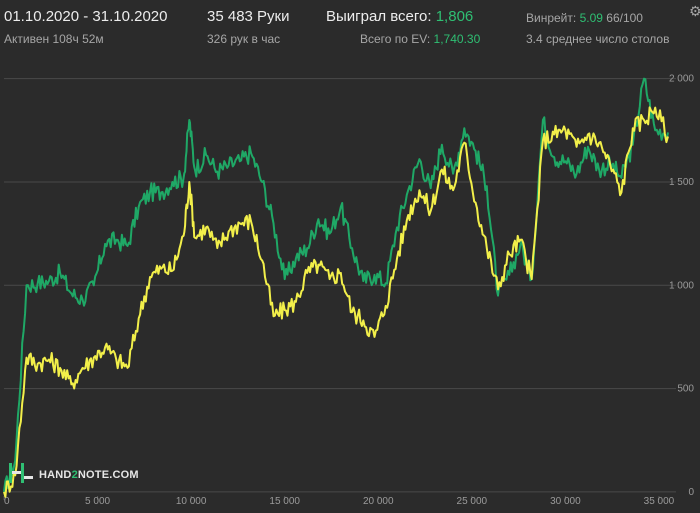 This screenshot has width=700, height=513. What do you see at coordinates (89, 475) in the screenshot?
I see `logo-text: HAND2NOTE.COM` at bounding box center [89, 475].